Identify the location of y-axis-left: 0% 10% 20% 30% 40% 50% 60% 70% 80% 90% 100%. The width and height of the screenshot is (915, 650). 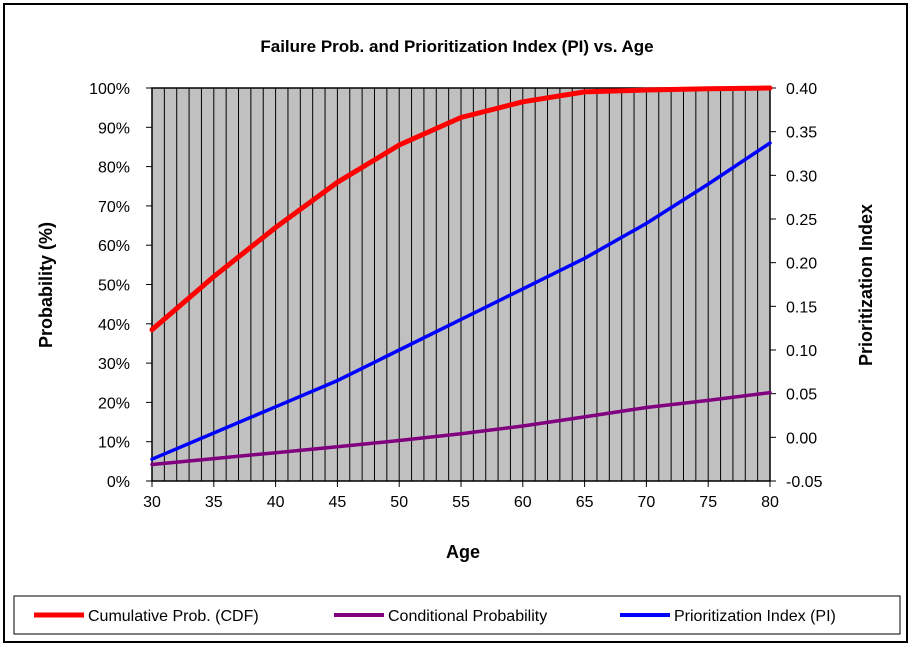
(120, 286).